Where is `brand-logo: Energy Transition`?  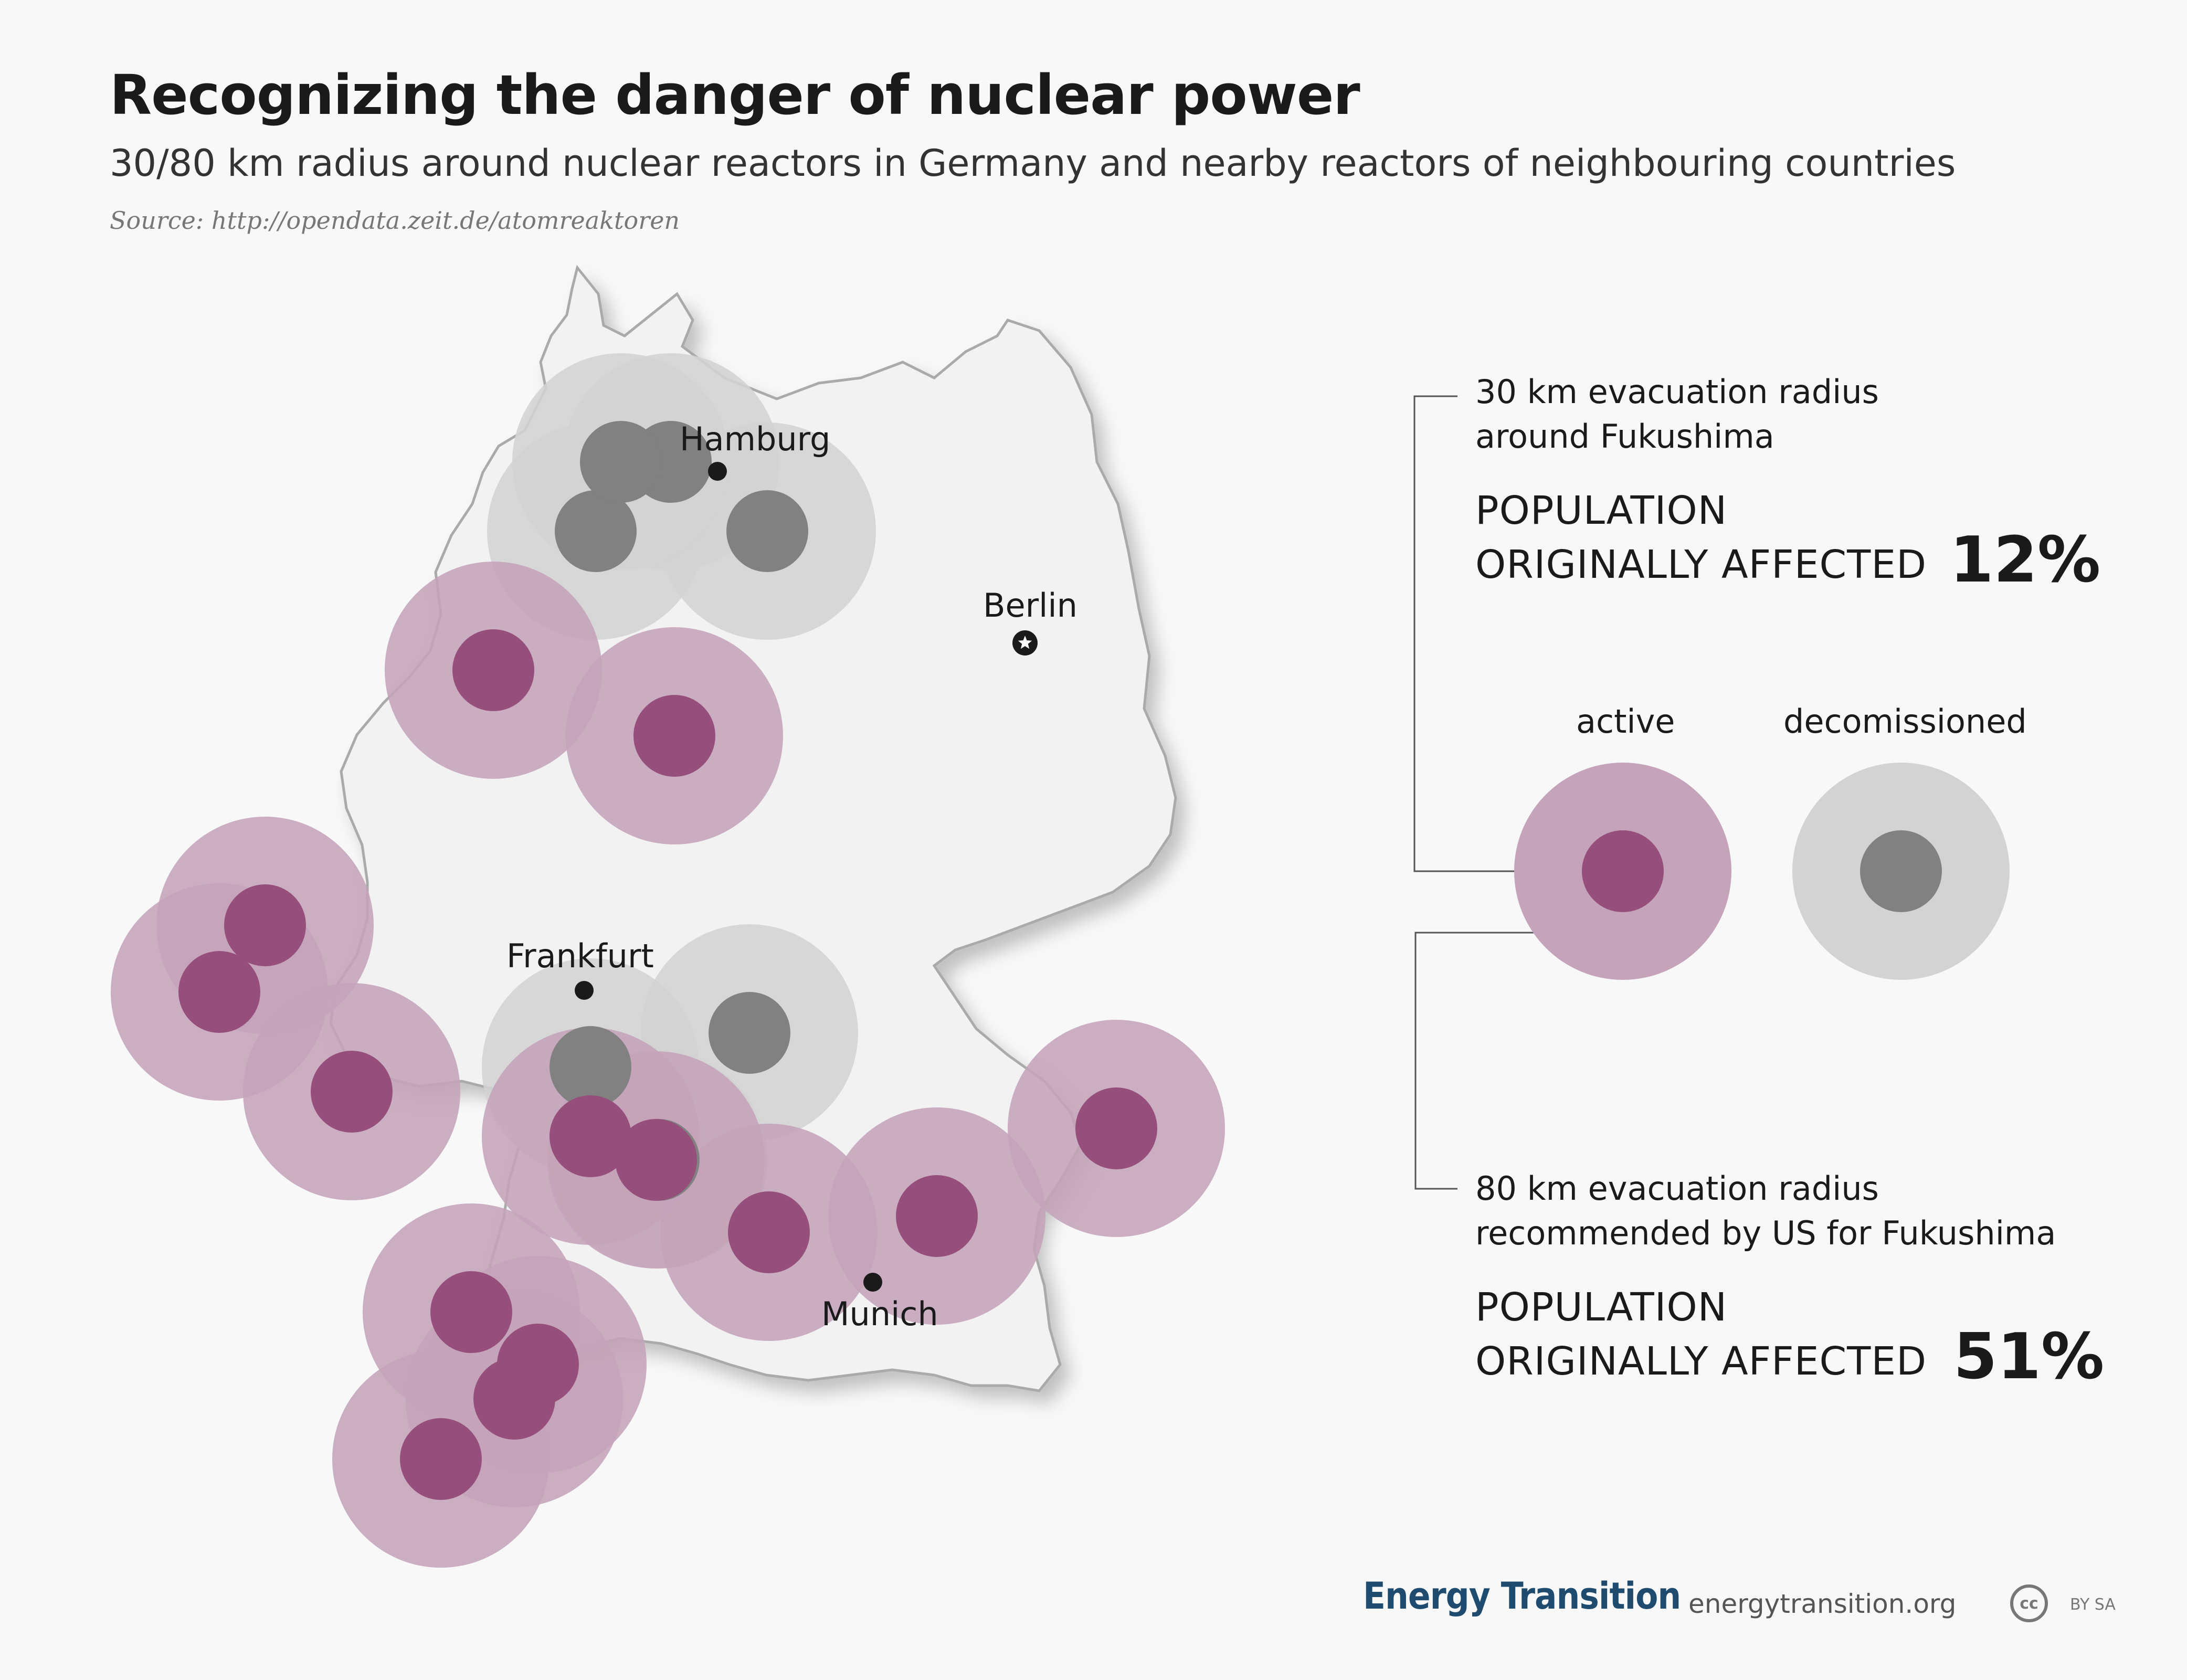 brand-logo: Energy Transition is located at coordinates (1522, 1597).